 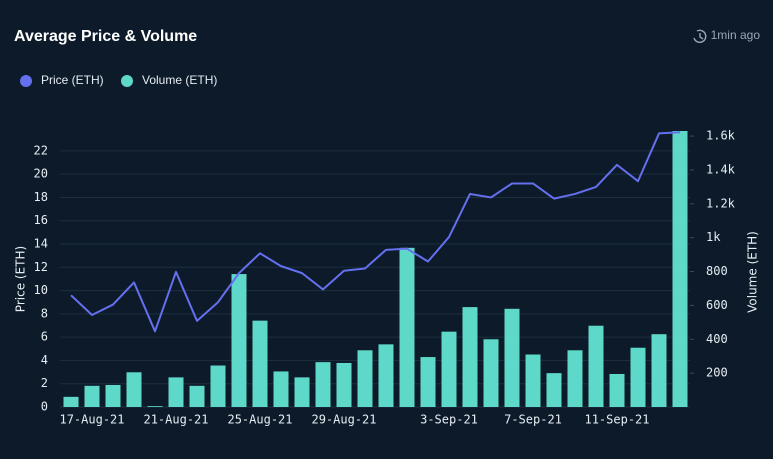 What do you see at coordinates (44, 383) in the screenshot?
I see `y-tick-label: 2` at bounding box center [44, 383].